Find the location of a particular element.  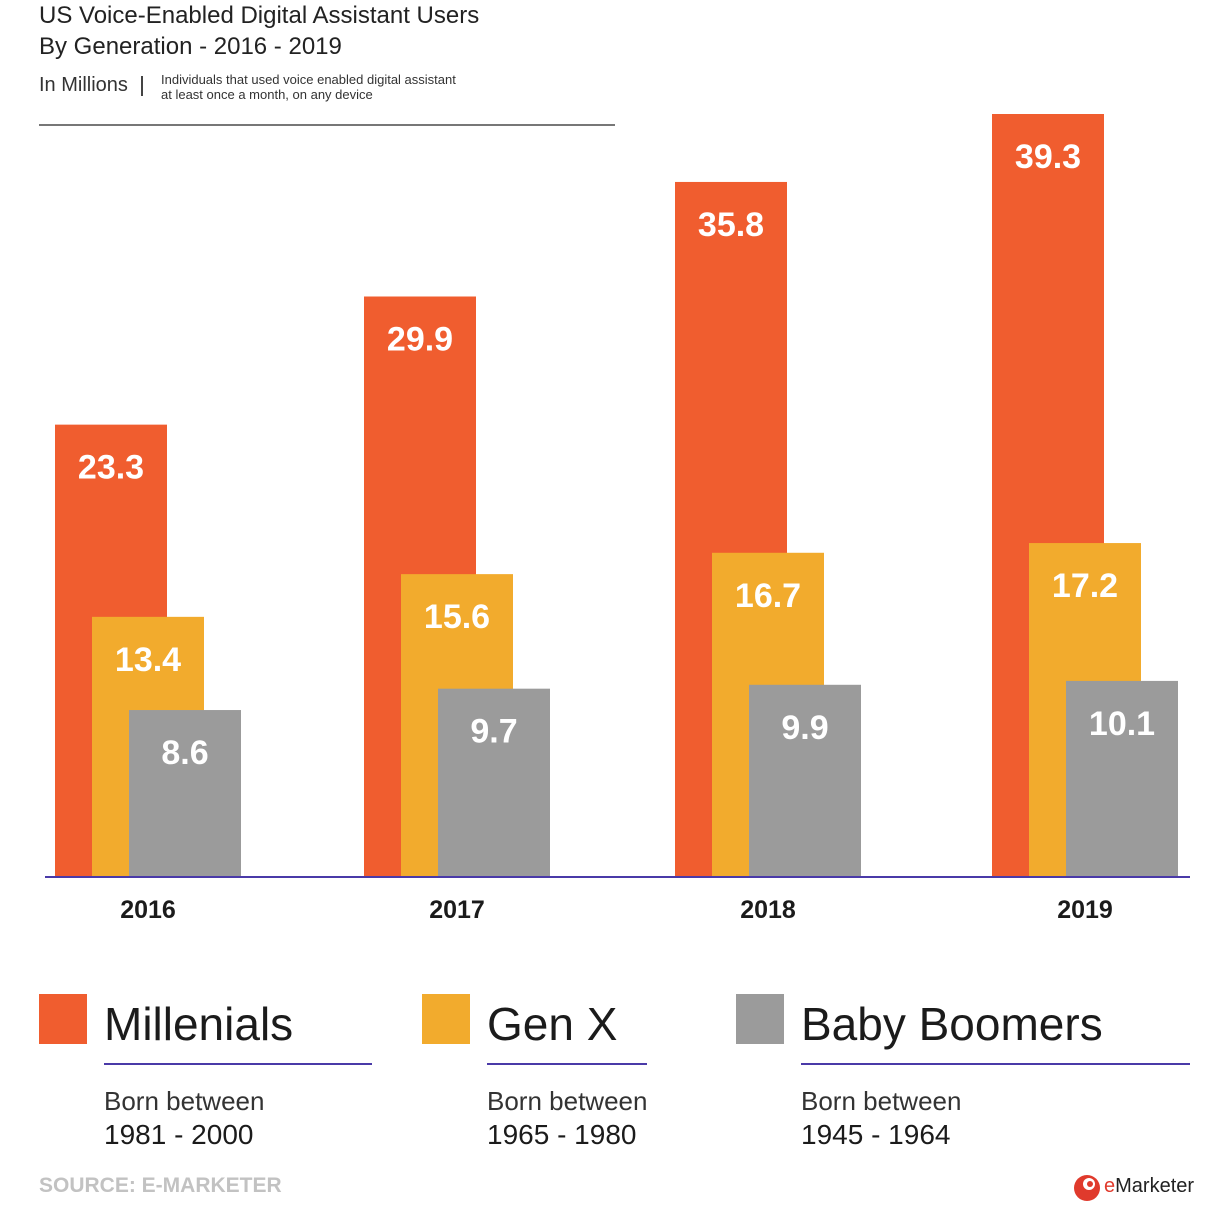

bar-baby-boomers-2018 is located at coordinates (805, 780).